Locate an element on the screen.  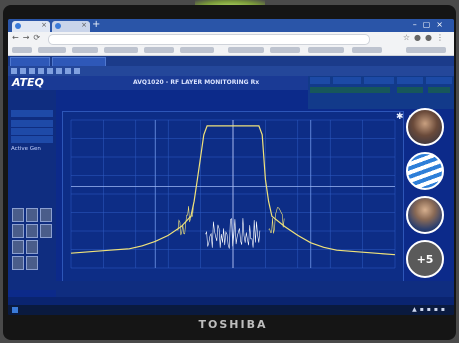
bookmarks-bar is located at coordinates (231, 50).